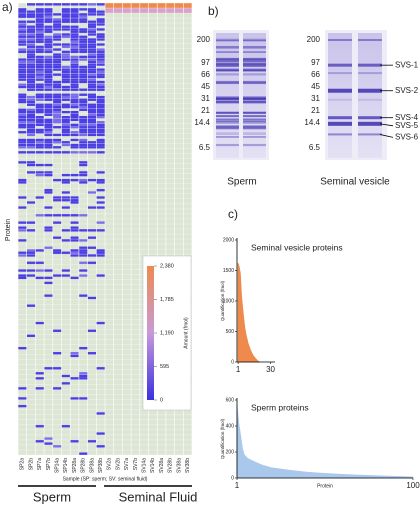  What do you see at coordinates (136, 464) in the screenshot?
I see `column-label: SV7b` at bounding box center [136, 464].